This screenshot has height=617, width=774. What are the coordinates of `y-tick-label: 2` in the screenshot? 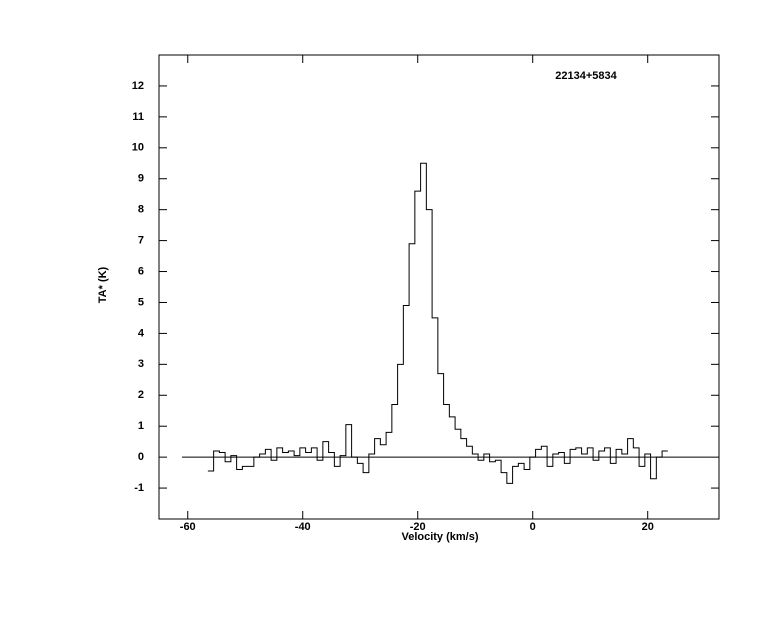 It's located at (141, 395).